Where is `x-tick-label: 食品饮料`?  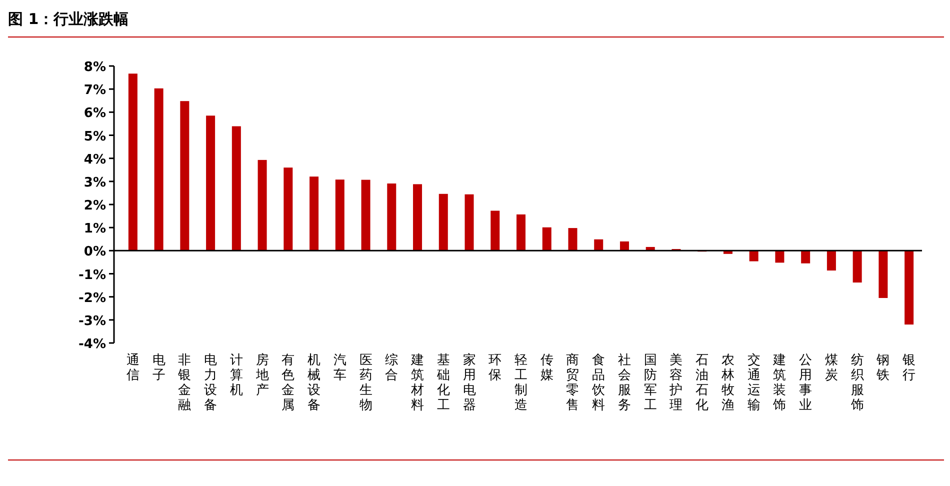 x-tick-label: 食品饮料 is located at coordinates (598, 383).